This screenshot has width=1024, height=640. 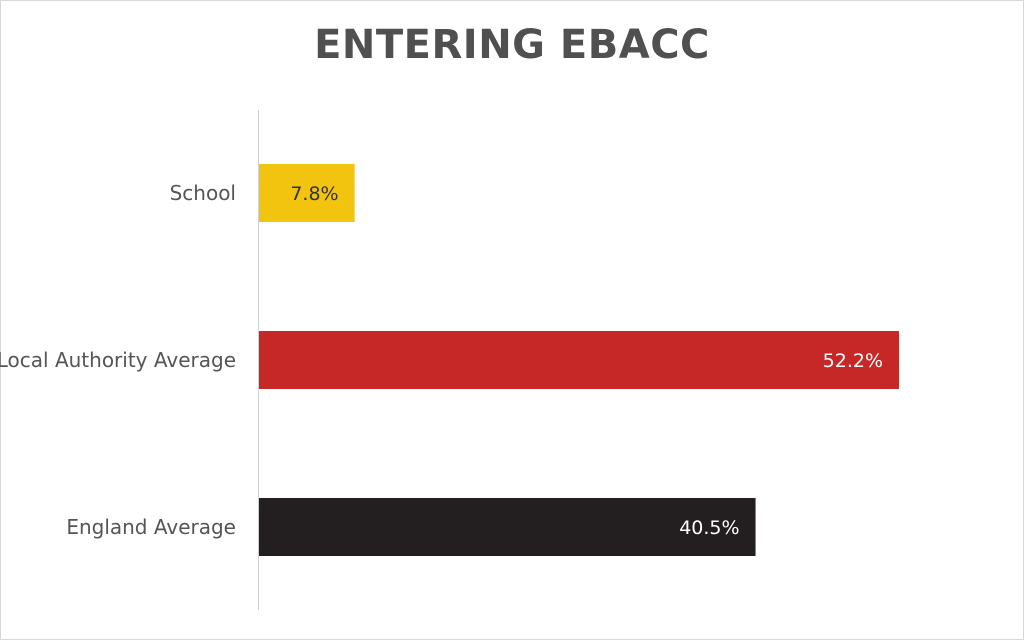 What do you see at coordinates (203, 193) in the screenshot?
I see `category-label: School` at bounding box center [203, 193].